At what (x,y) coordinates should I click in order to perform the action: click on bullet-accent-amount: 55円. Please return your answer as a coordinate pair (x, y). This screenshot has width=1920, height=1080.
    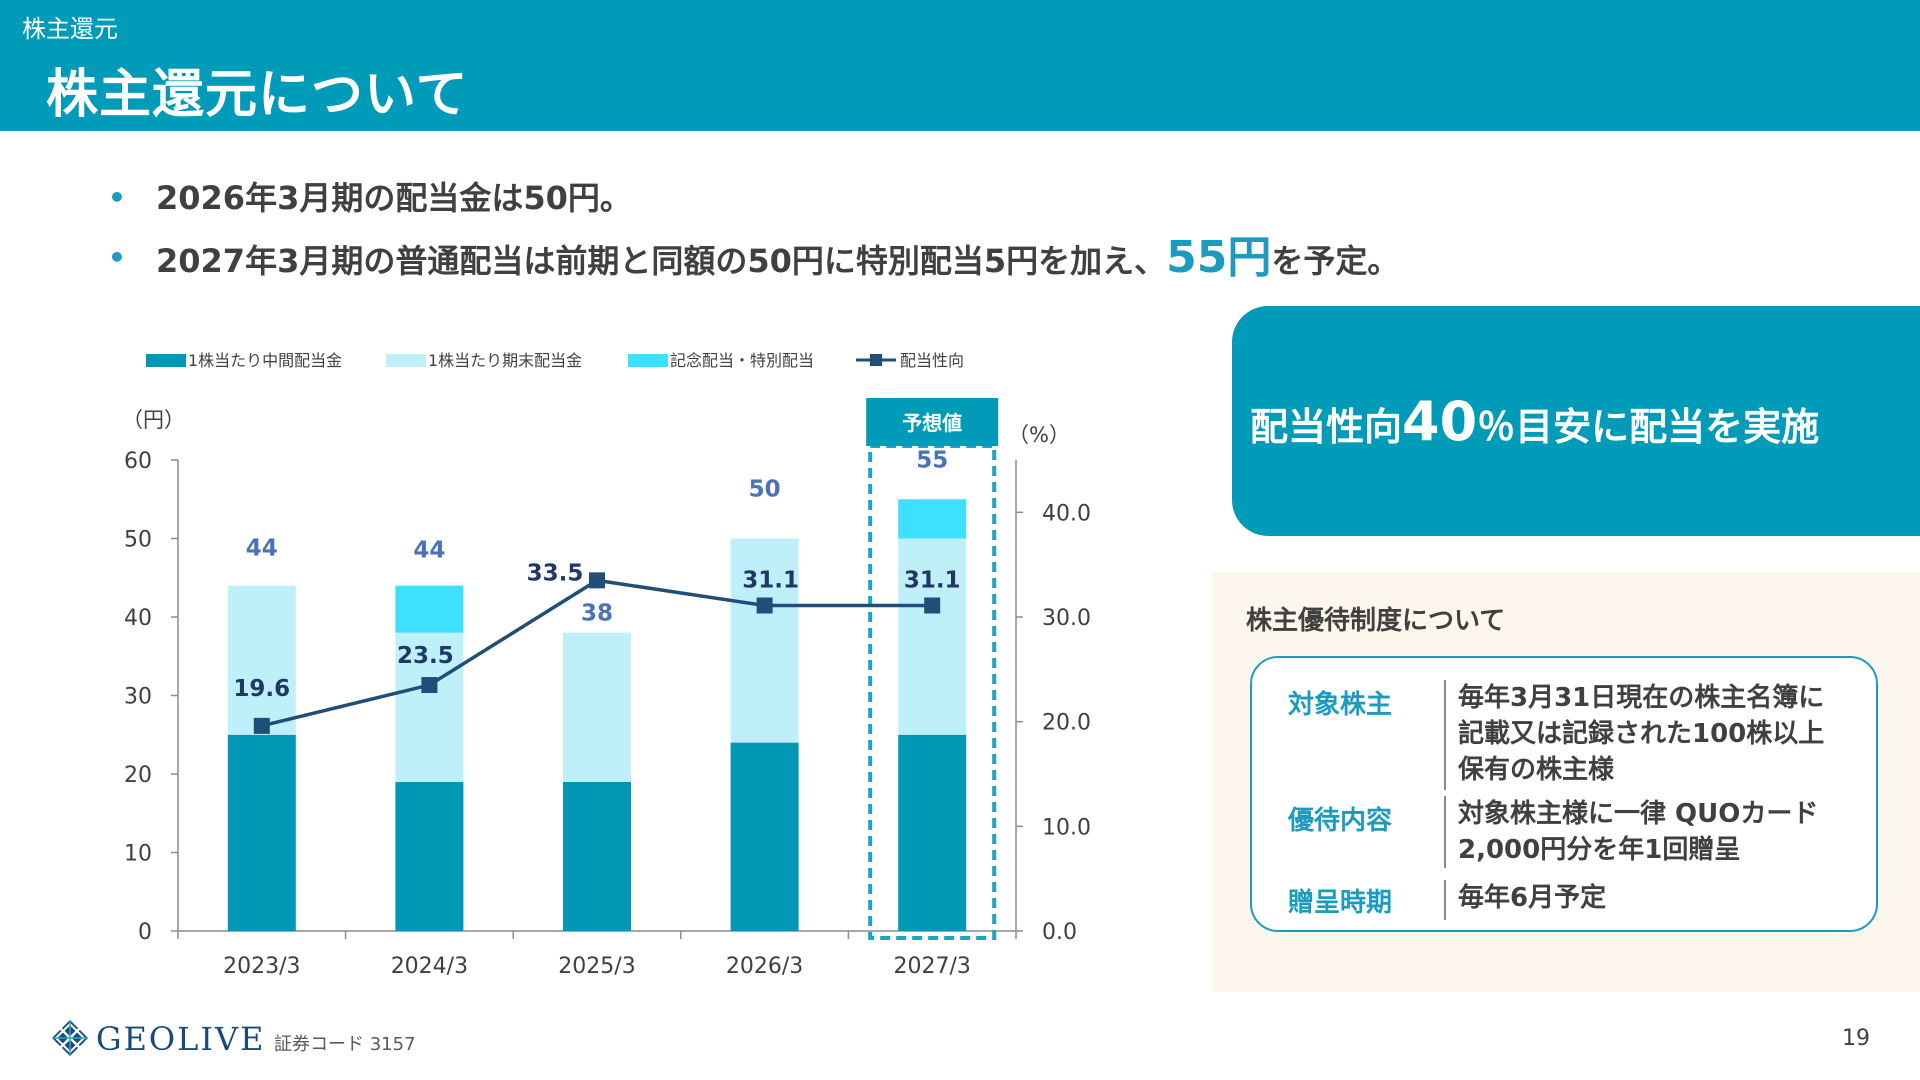
    Looking at the image, I should click on (1219, 257).